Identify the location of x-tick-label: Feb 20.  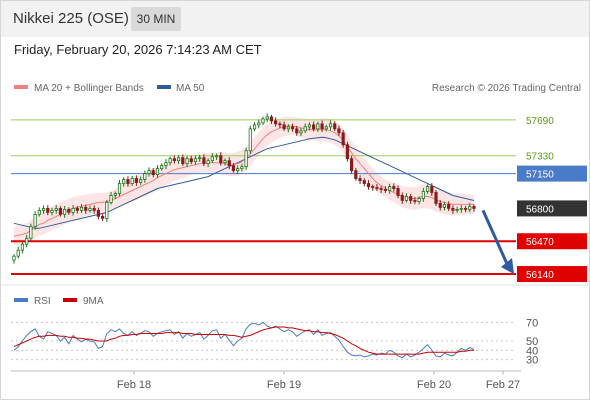
(434, 385).